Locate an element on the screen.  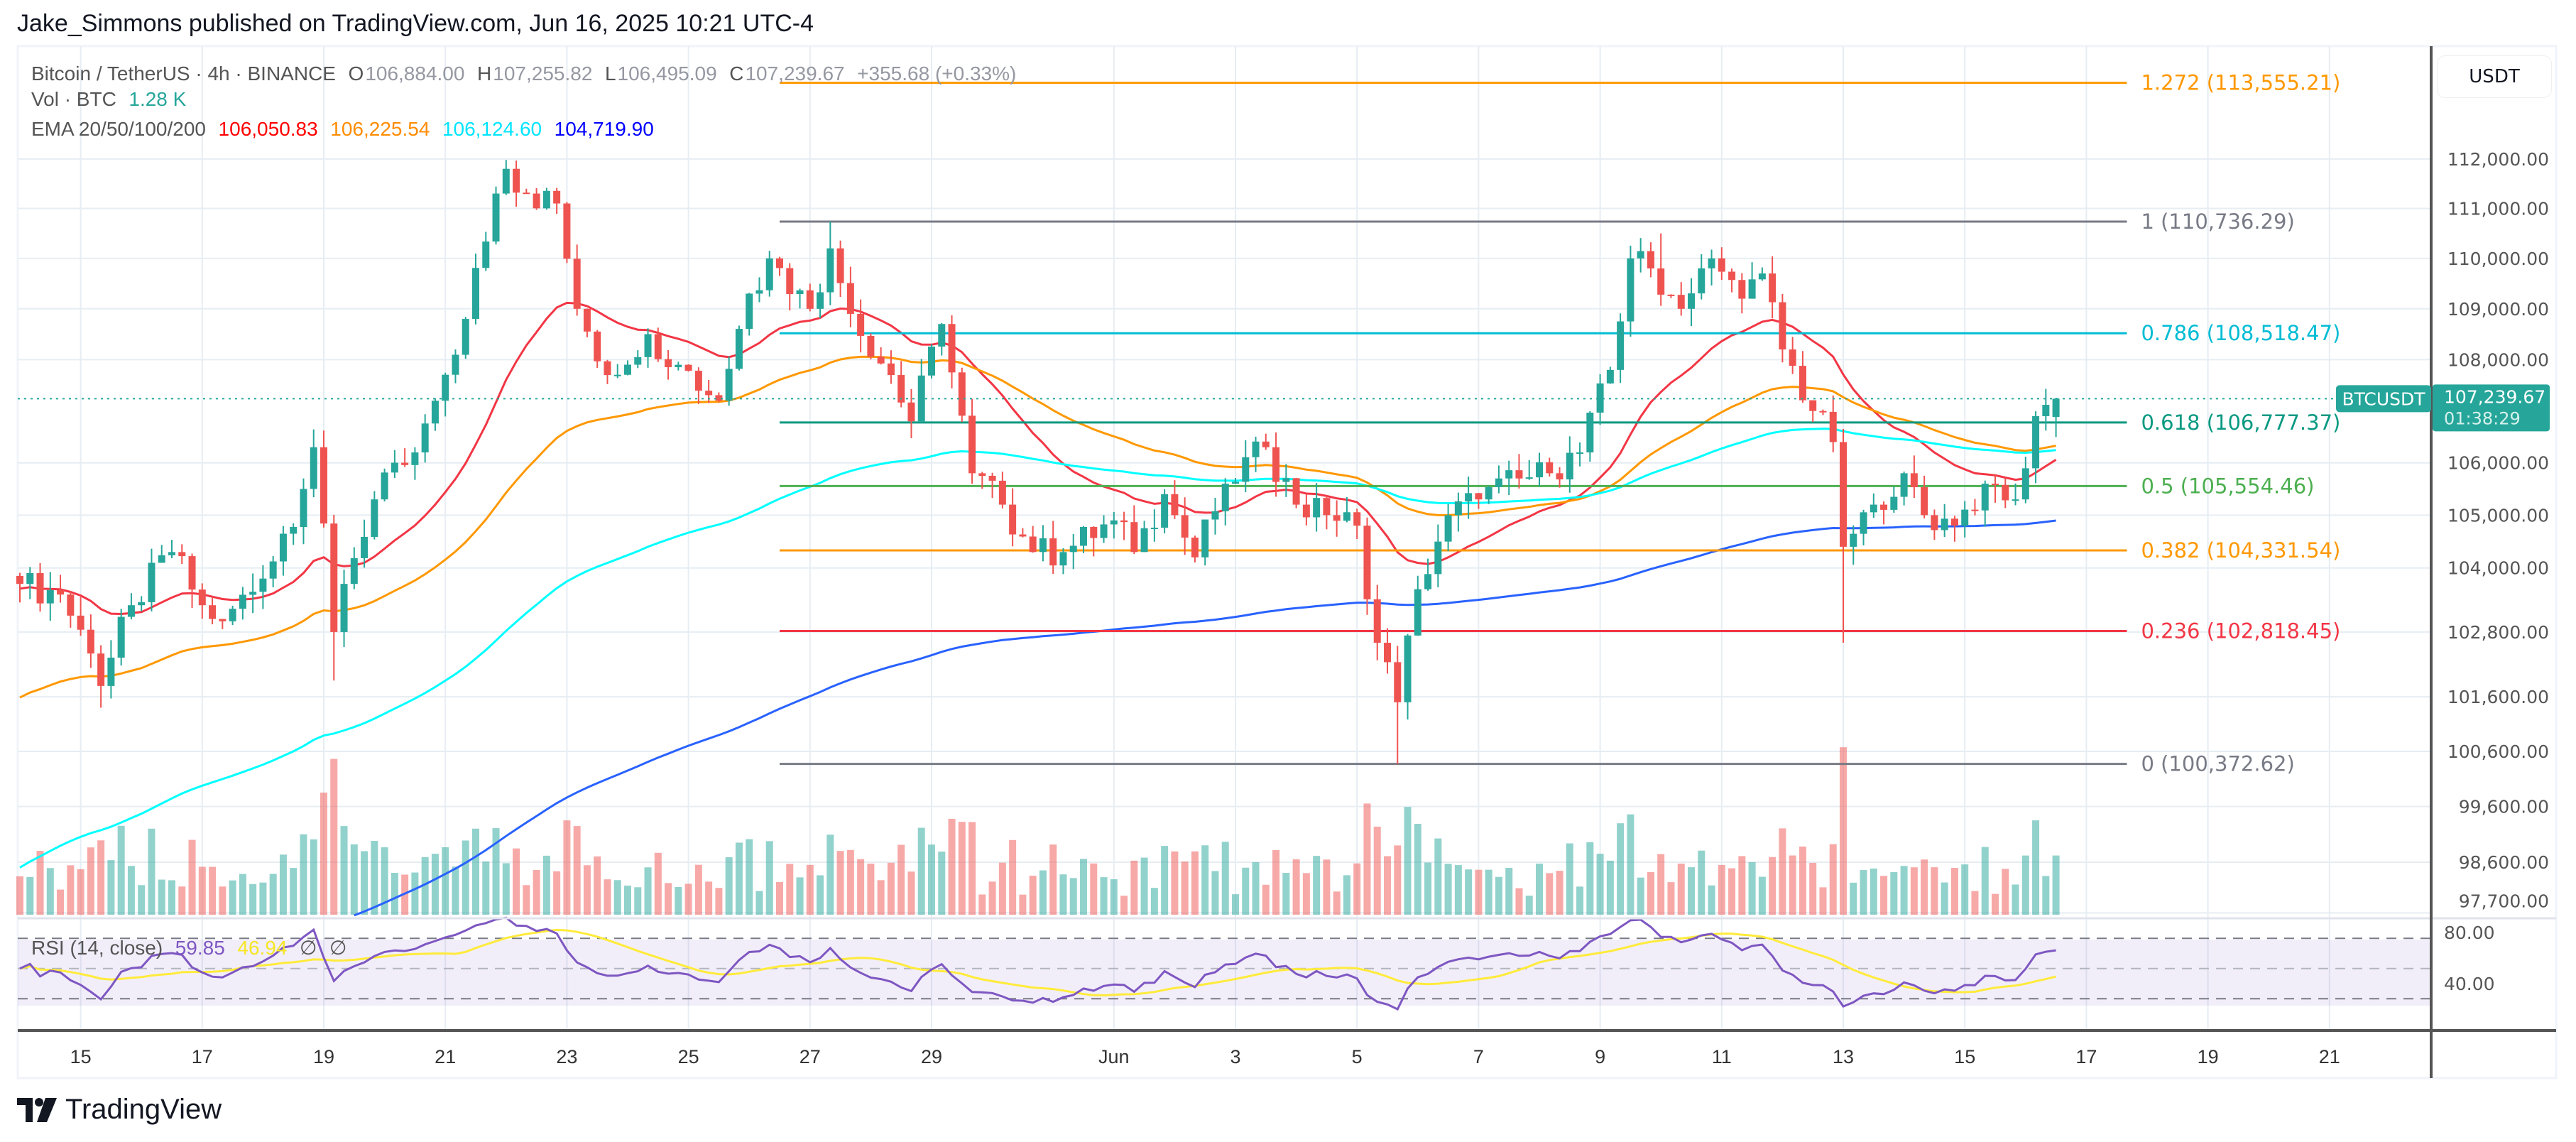
price-tick-label: 105,000.00 is located at coordinates (2498, 515).